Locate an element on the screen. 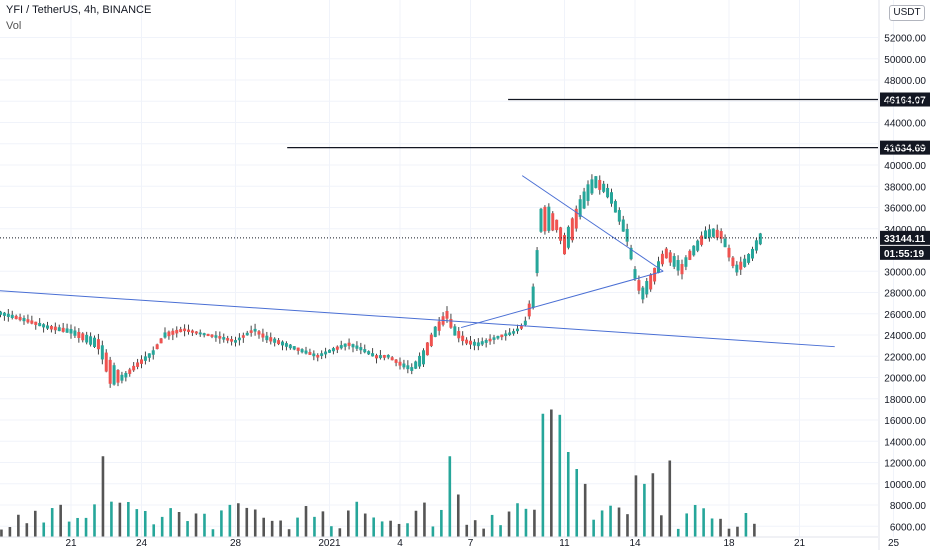  time-tick-label: 18 is located at coordinates (729, 543).